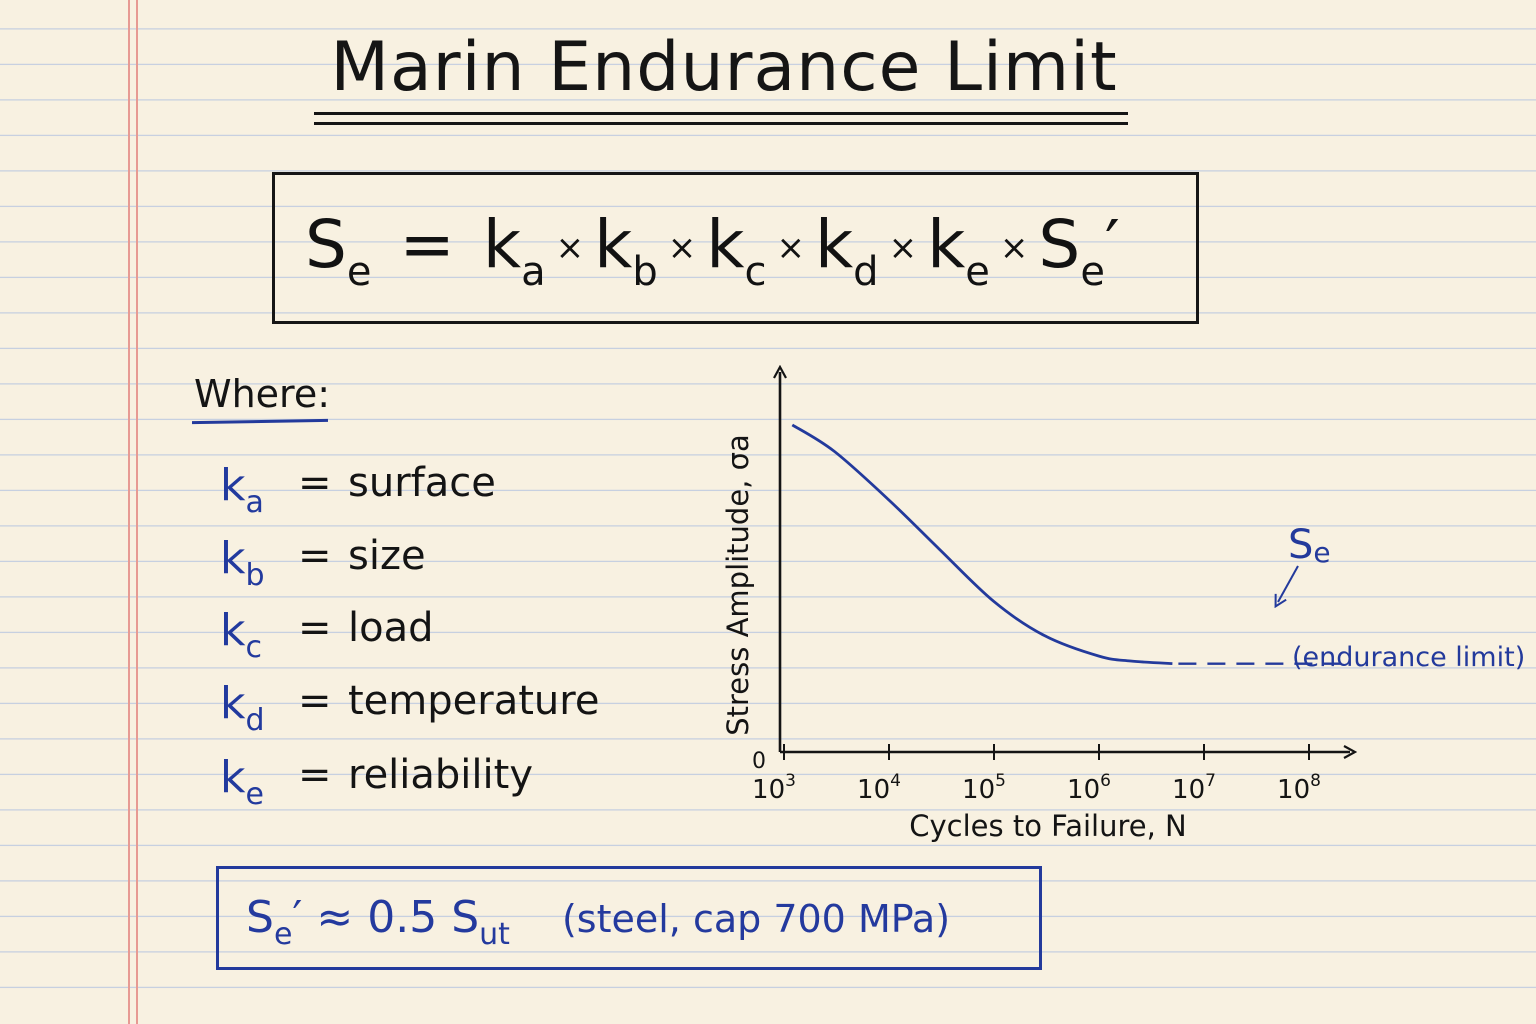  Describe the element at coordinates (1408, 657) in the screenshot. I see `endurance-caption: (endurance limit)` at that location.